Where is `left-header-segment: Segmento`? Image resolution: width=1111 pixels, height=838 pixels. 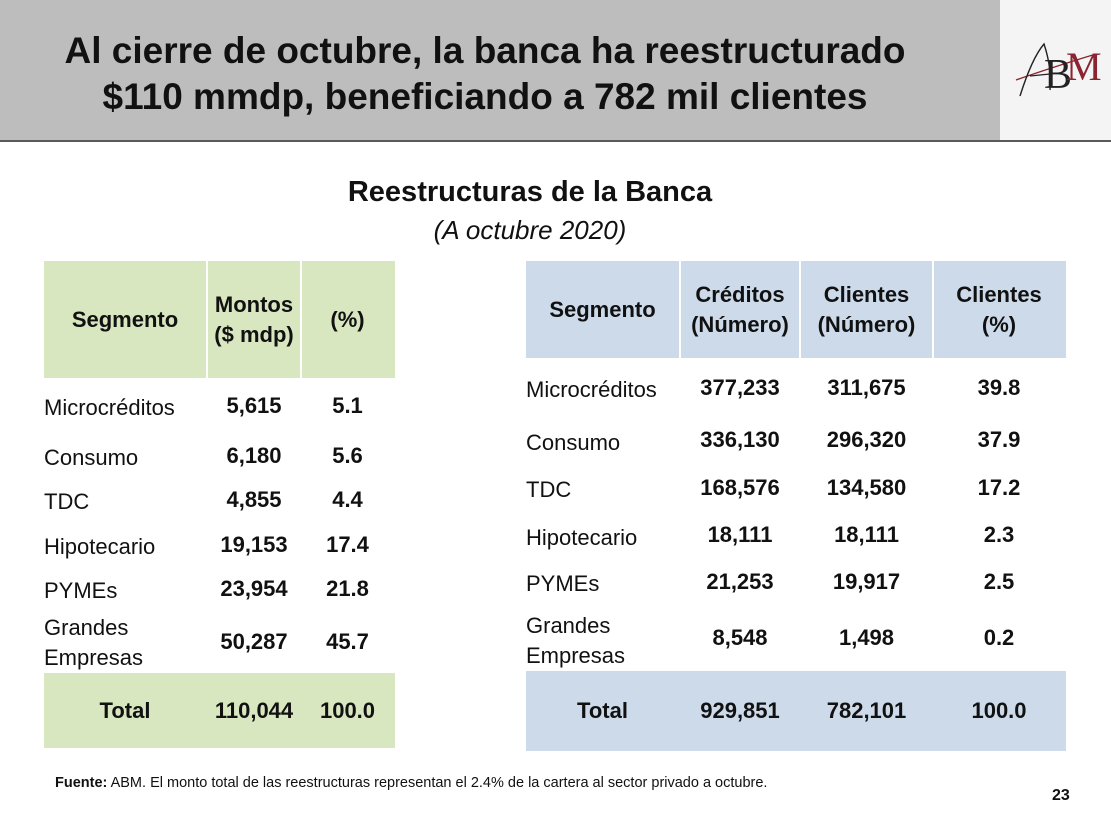 left-header-segment: Segmento is located at coordinates (125, 319).